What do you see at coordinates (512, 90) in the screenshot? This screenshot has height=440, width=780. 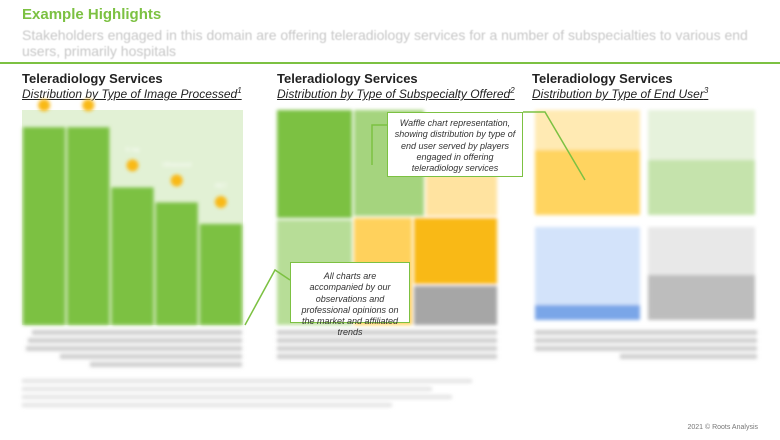 I see `footnote-ref: 2` at bounding box center [512, 90].